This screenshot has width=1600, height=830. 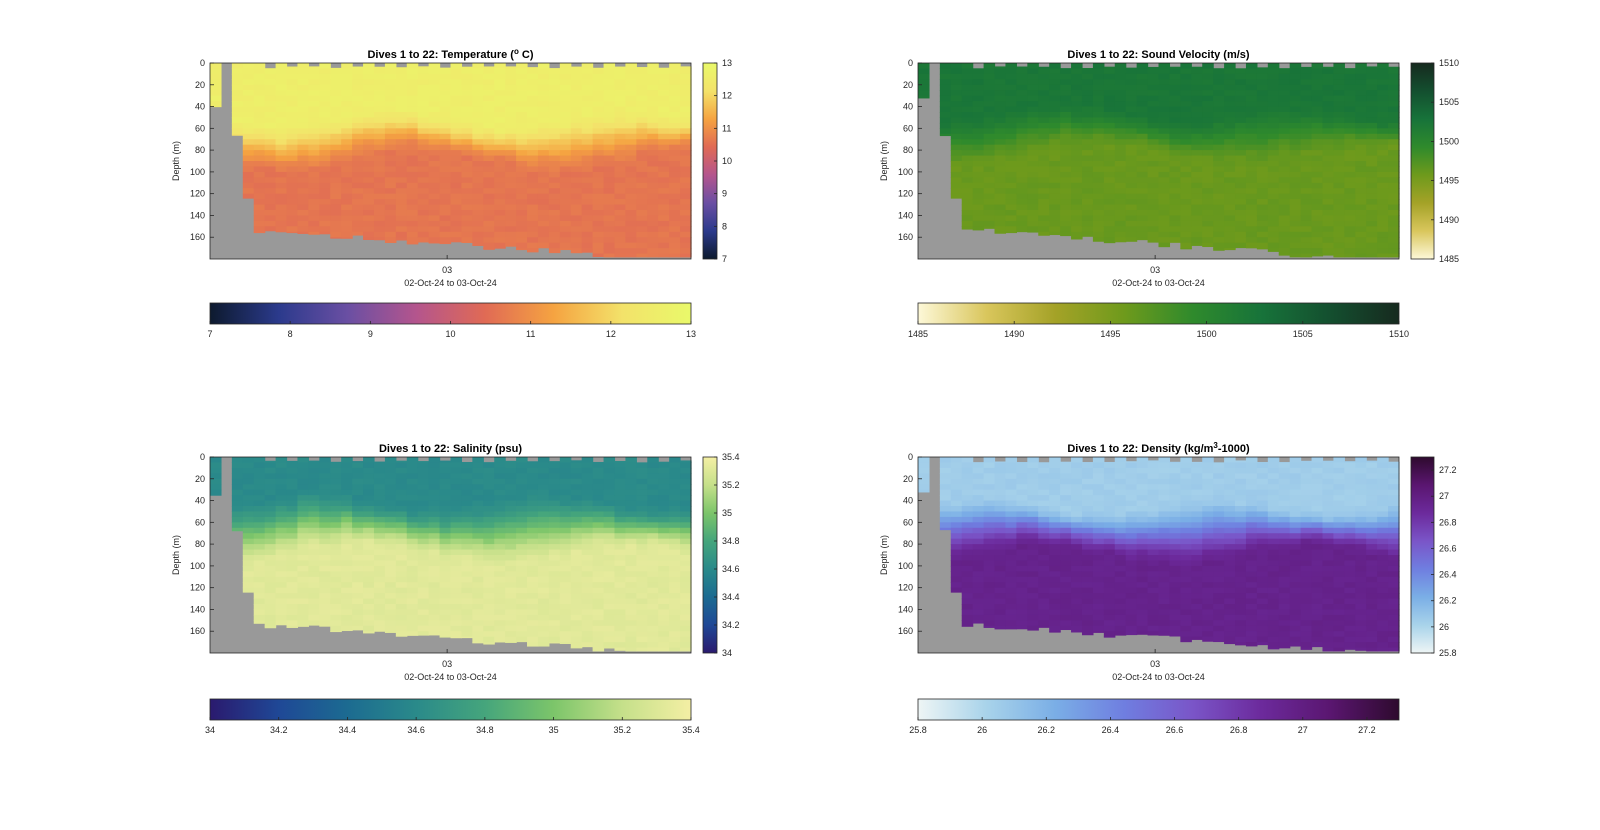 What do you see at coordinates (905, 172) in the screenshot?
I see `y-tick-label: 100` at bounding box center [905, 172].